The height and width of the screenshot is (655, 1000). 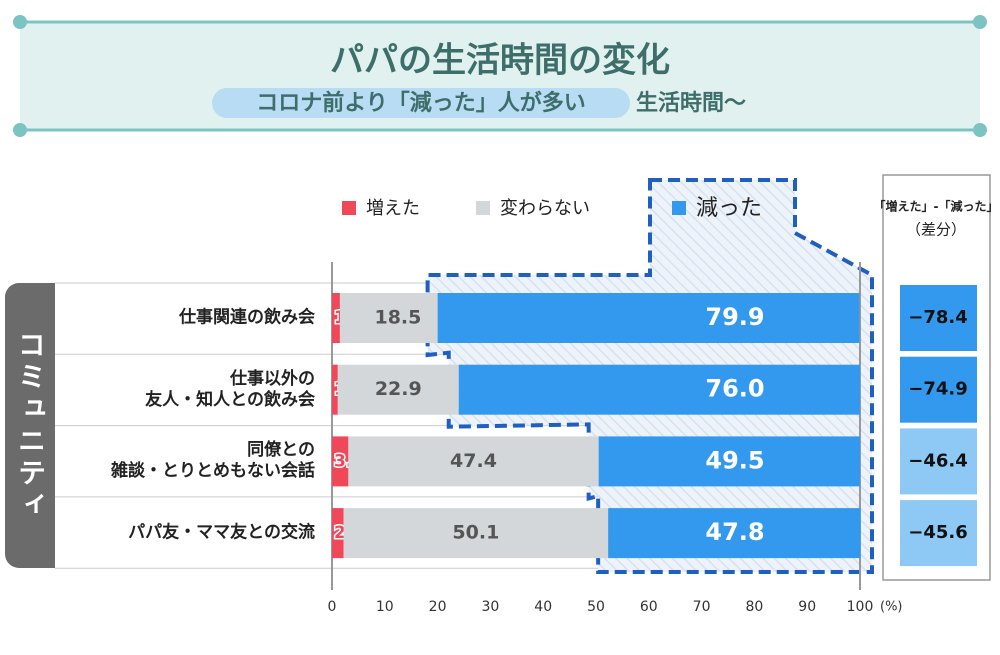 I want to click on legend-label: 変わらない, so click(x=545, y=208).